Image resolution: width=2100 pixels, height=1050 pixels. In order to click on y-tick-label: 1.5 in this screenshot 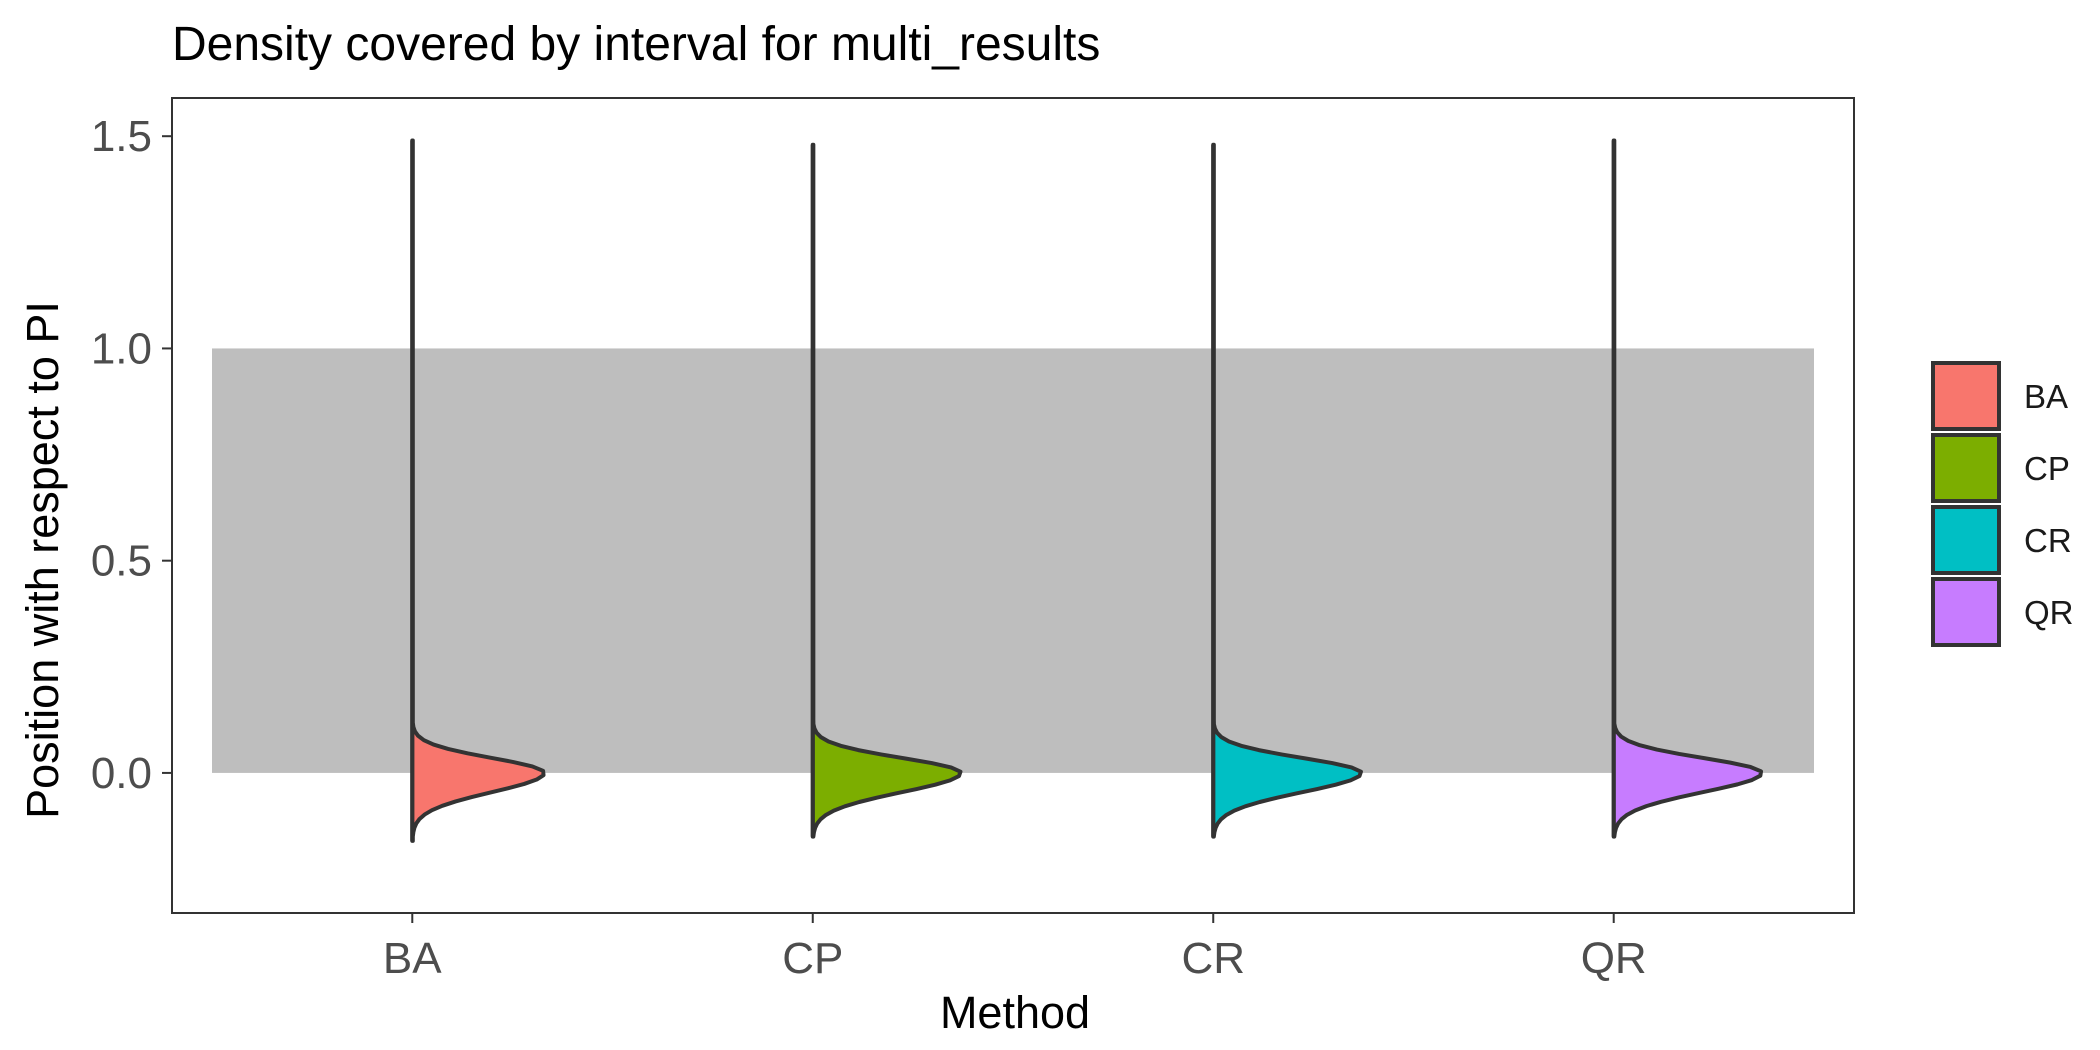, I will do `click(121, 136)`.